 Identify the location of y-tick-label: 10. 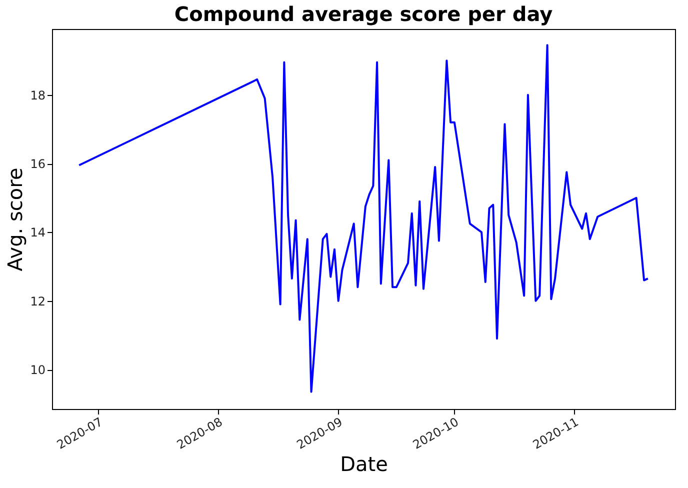
(38, 370).